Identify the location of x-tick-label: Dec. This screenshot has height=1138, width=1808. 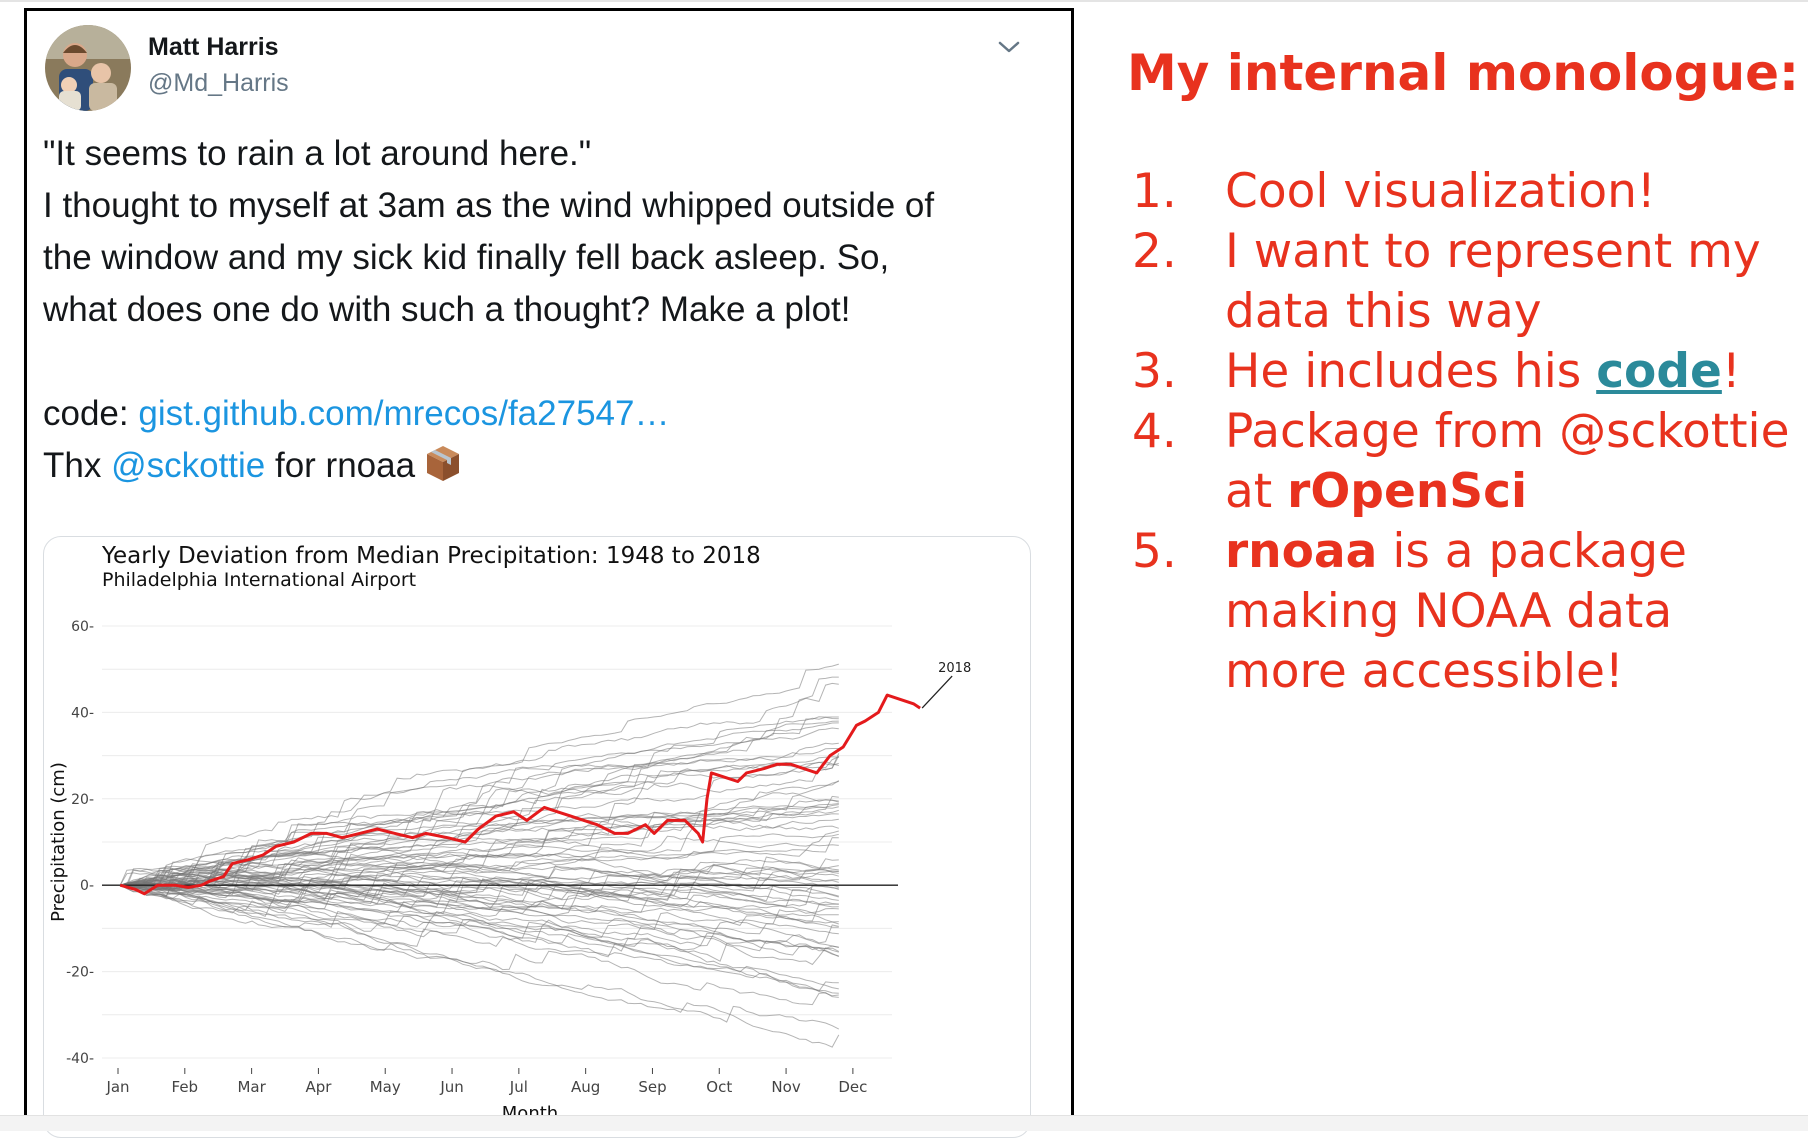
(852, 1087).